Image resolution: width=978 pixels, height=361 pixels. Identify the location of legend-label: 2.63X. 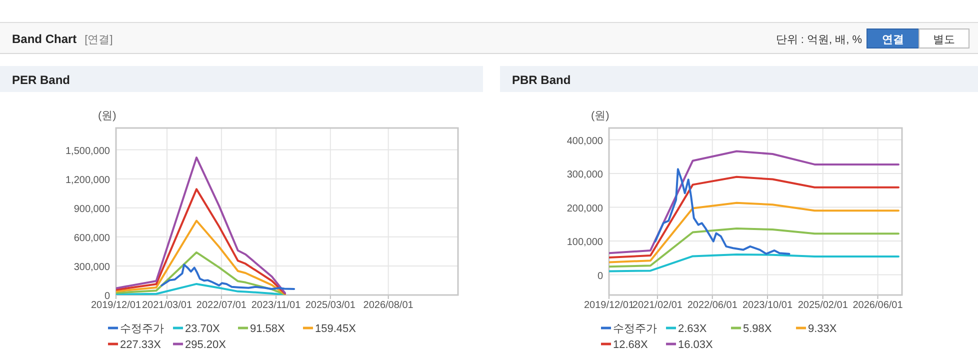
(693, 329).